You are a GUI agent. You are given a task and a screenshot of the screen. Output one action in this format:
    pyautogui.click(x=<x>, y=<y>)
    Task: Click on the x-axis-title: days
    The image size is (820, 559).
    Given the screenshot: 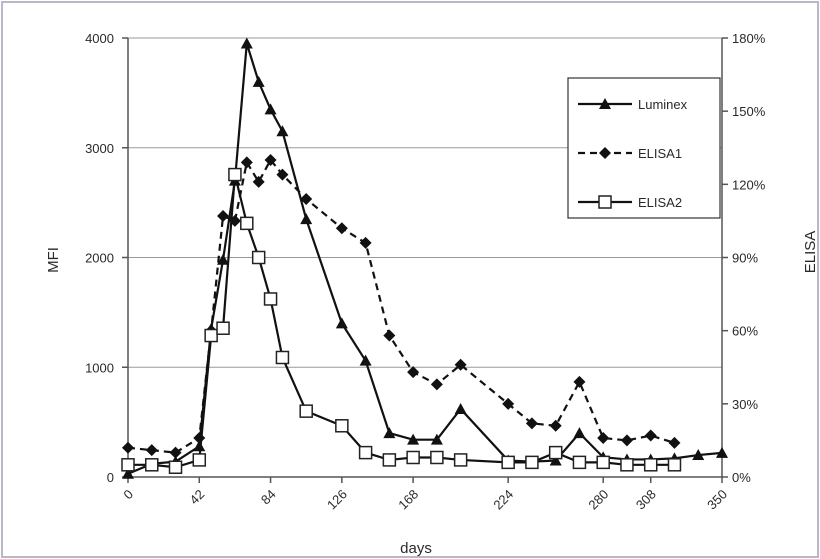 What is the action you would take?
    pyautogui.click(x=416, y=548)
    